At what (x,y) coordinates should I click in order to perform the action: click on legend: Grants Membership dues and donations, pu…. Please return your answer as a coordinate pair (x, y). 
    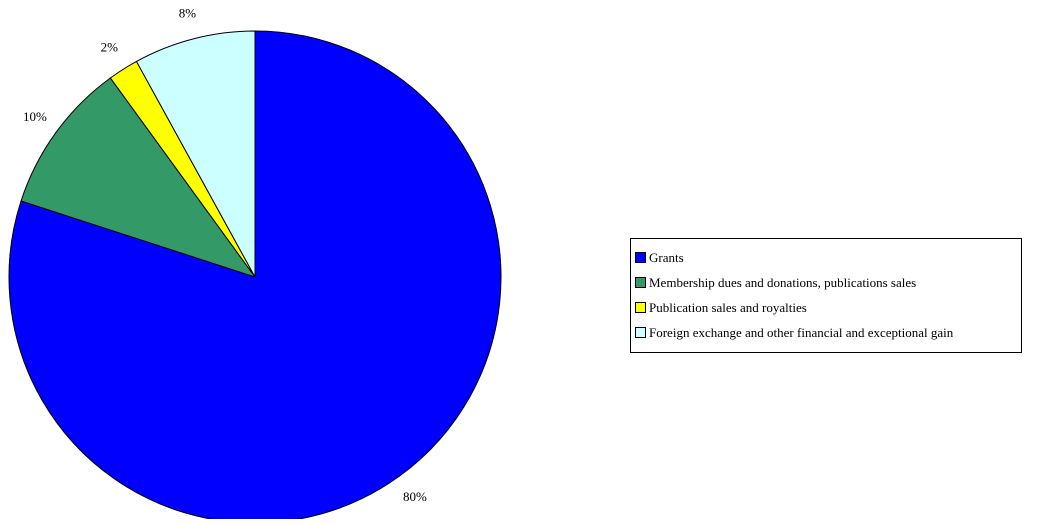
    Looking at the image, I should click on (826, 295).